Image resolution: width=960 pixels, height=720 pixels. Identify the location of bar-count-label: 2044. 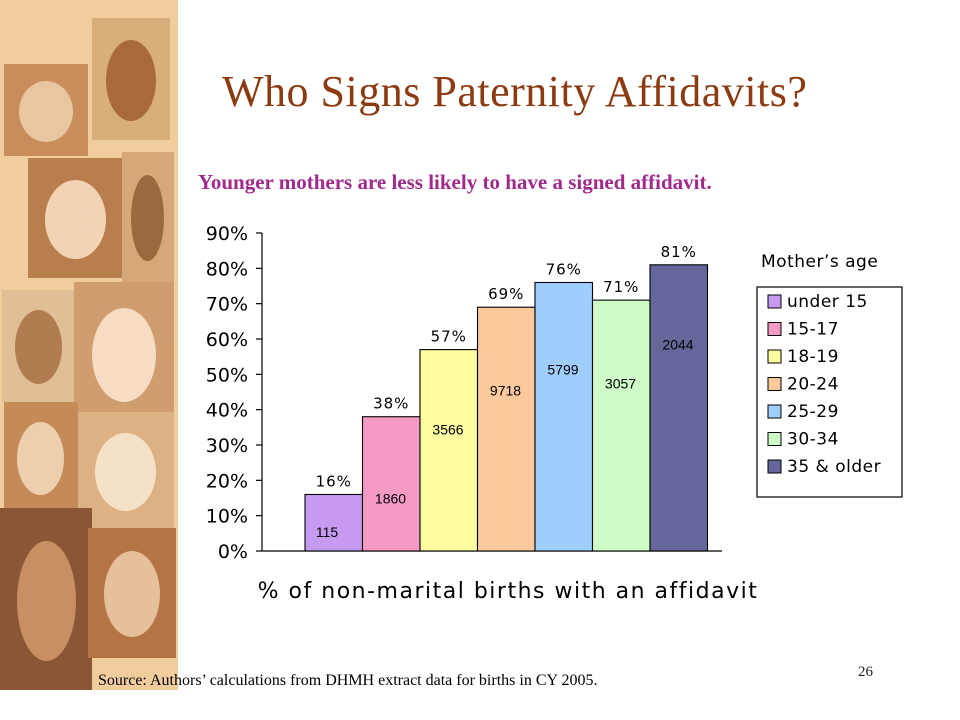
(677, 345).